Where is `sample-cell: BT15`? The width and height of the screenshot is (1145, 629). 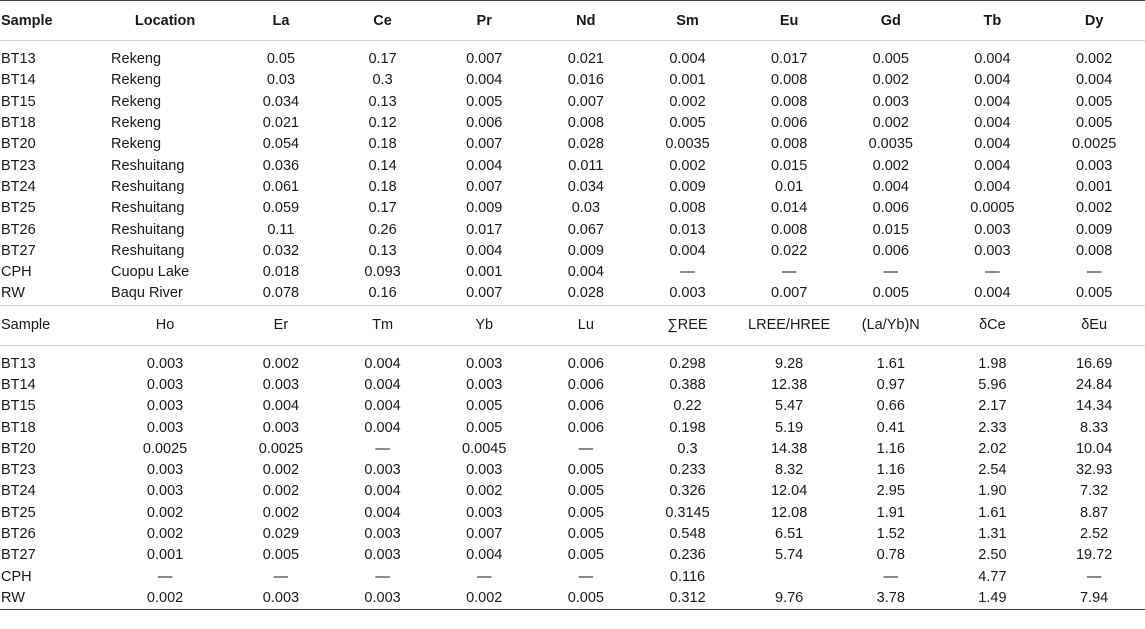
sample-cell: BT15 is located at coordinates (18, 406).